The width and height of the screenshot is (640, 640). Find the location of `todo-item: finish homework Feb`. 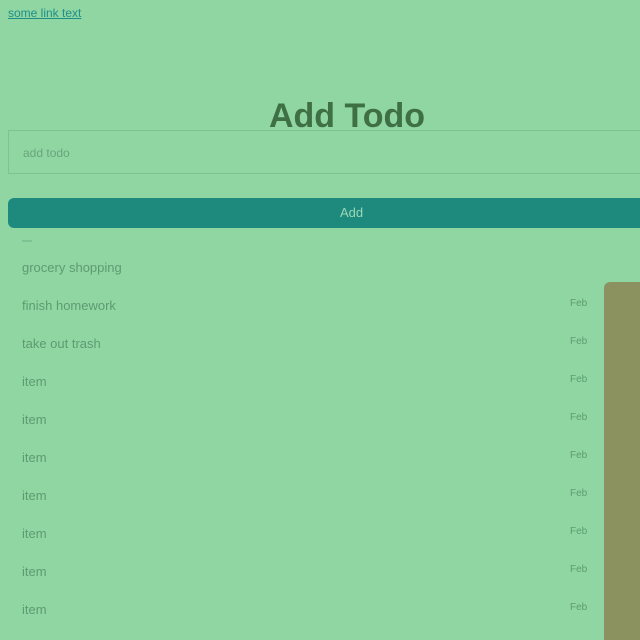

todo-item: finish homework Feb is located at coordinates (320, 315).